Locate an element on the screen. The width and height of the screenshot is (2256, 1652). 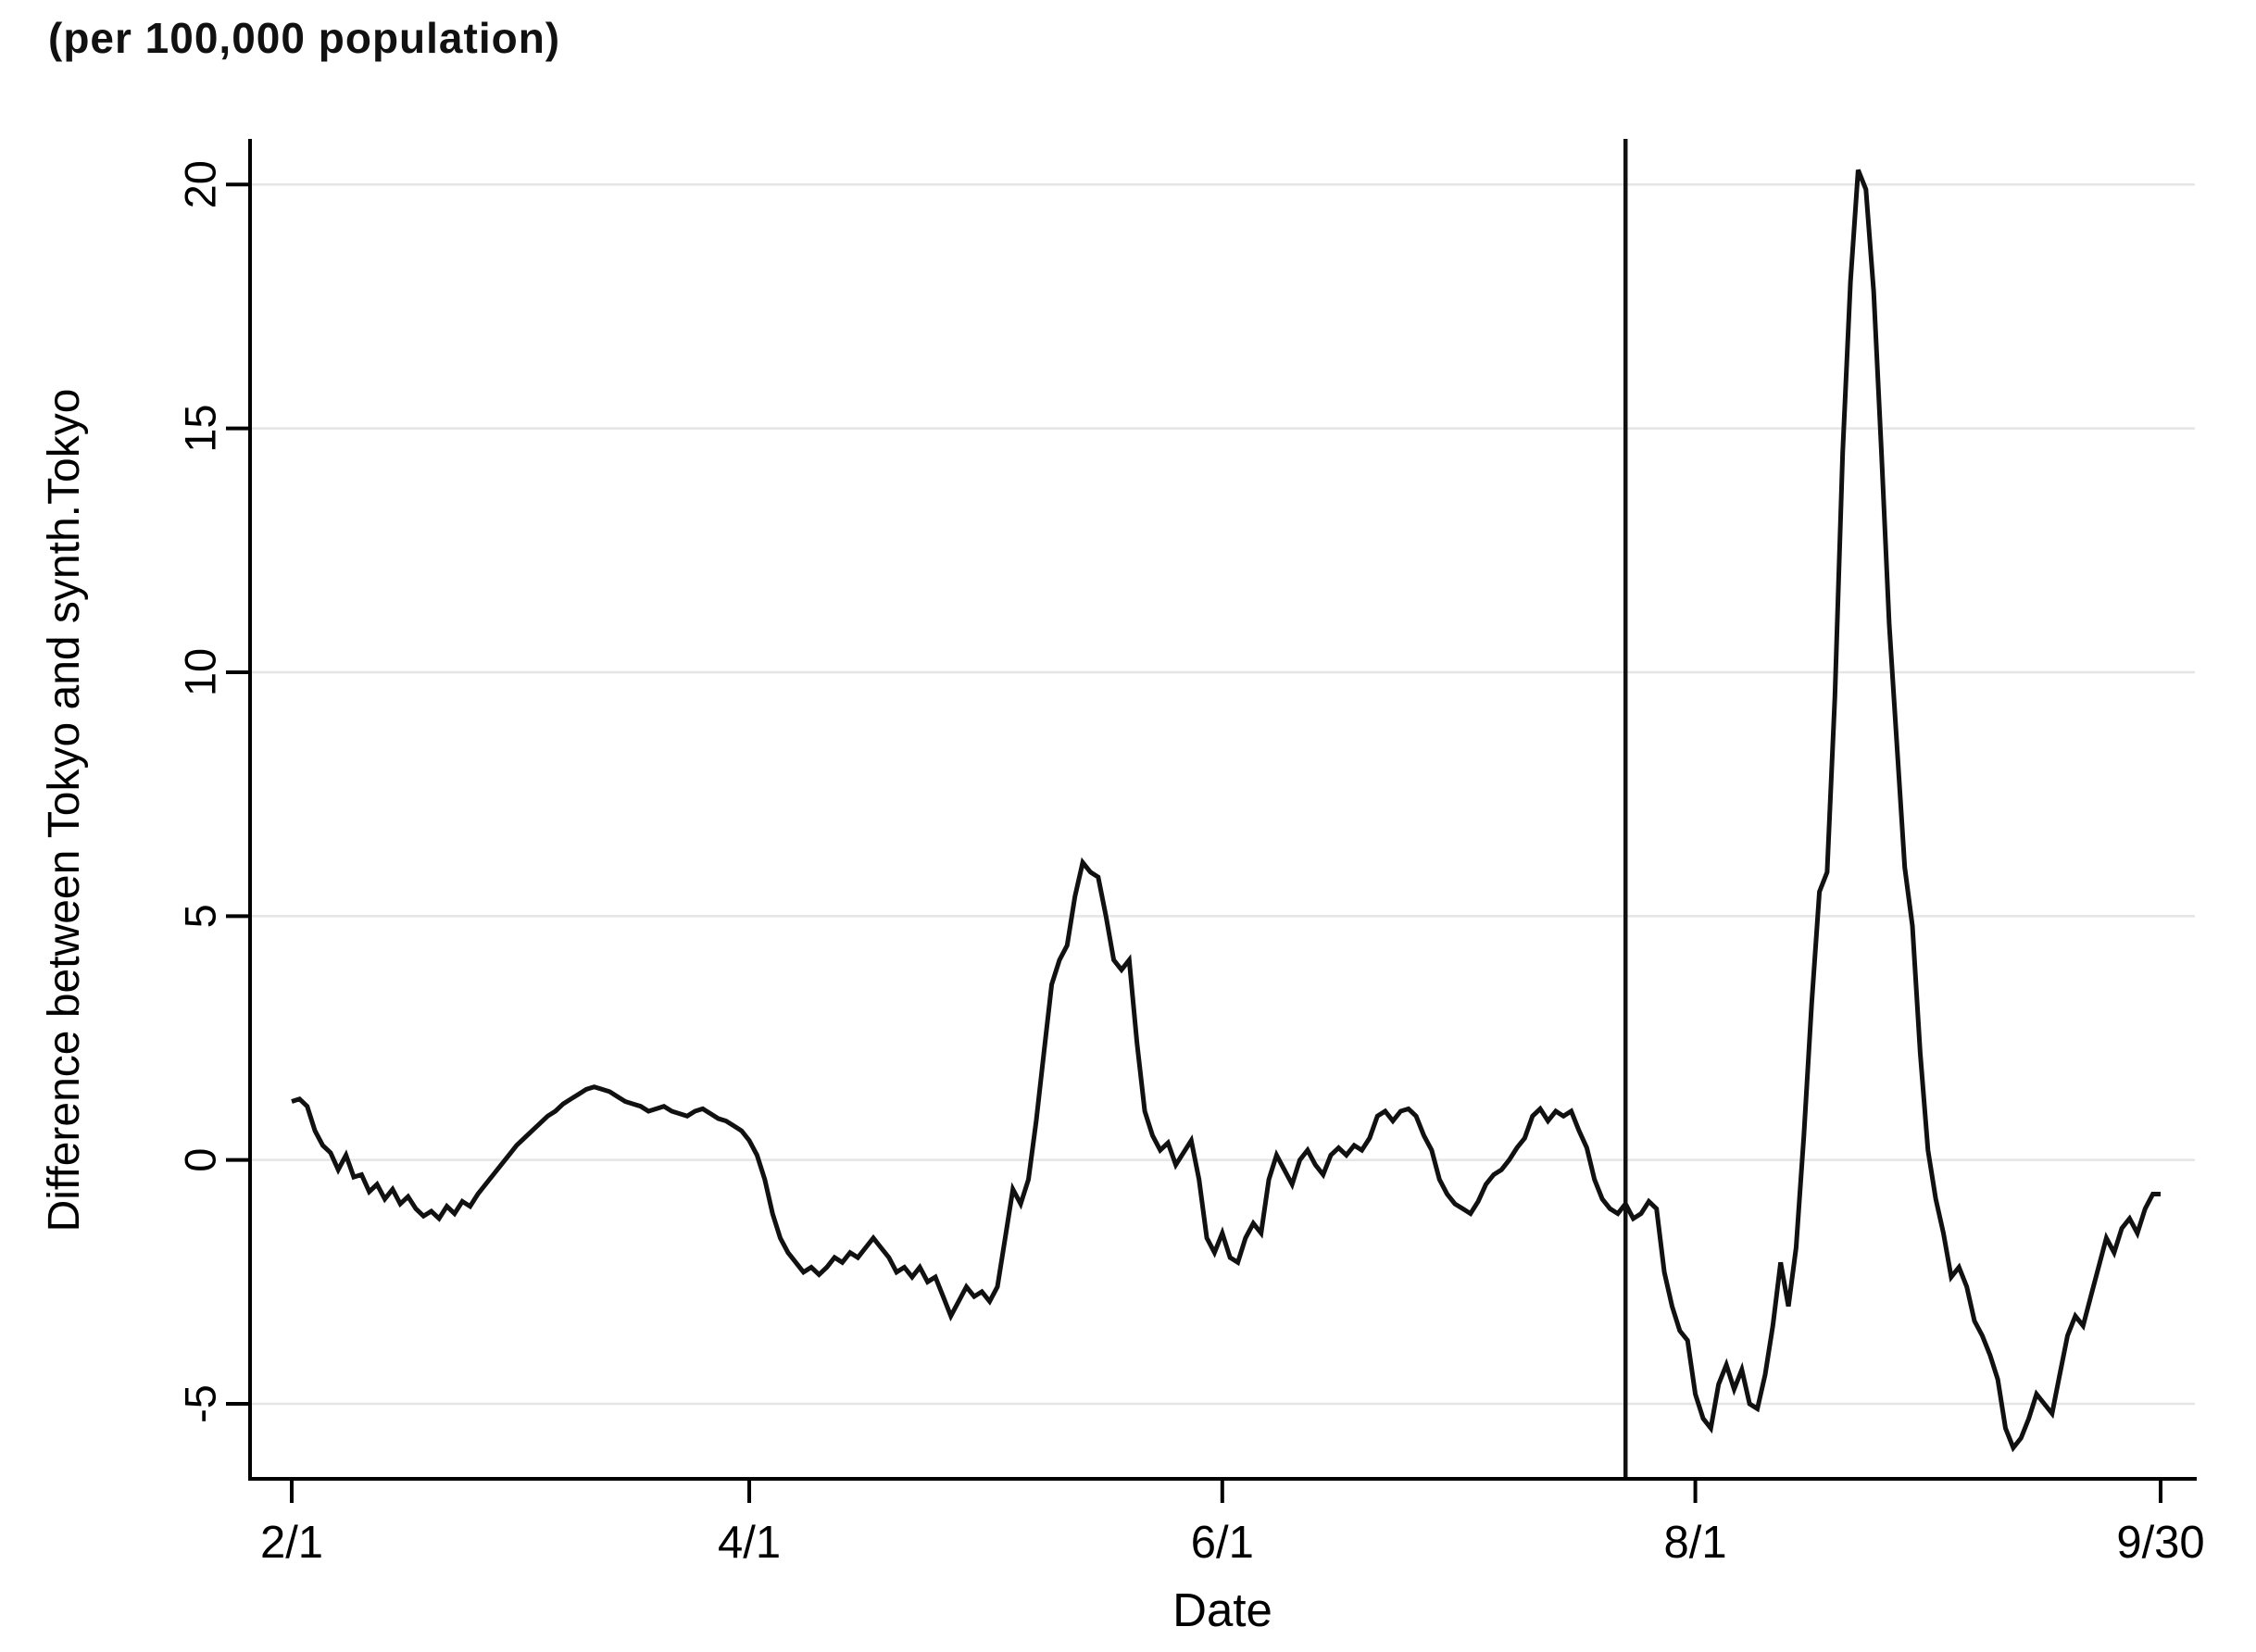
x-tick-label: 4/1 is located at coordinates (749, 1543).